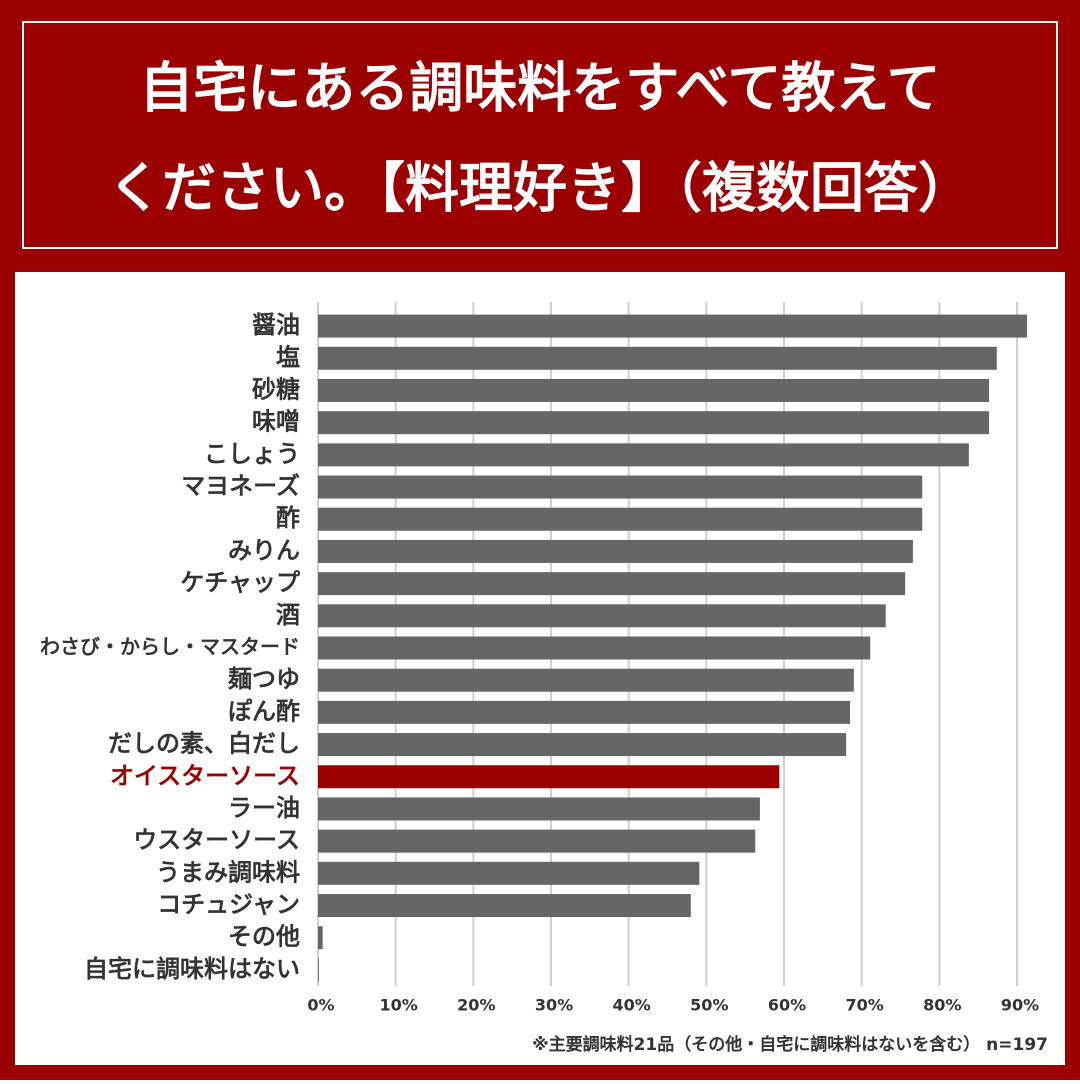 The image size is (1080, 1084). I want to click on x-tick-label: 0%, so click(320, 1005).